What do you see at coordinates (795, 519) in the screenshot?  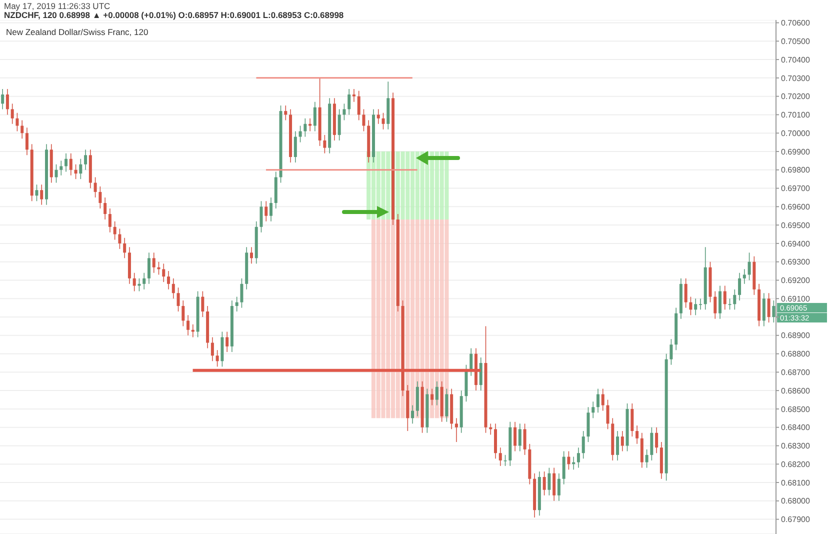 I see `y-tick-label: 0.67900` at bounding box center [795, 519].